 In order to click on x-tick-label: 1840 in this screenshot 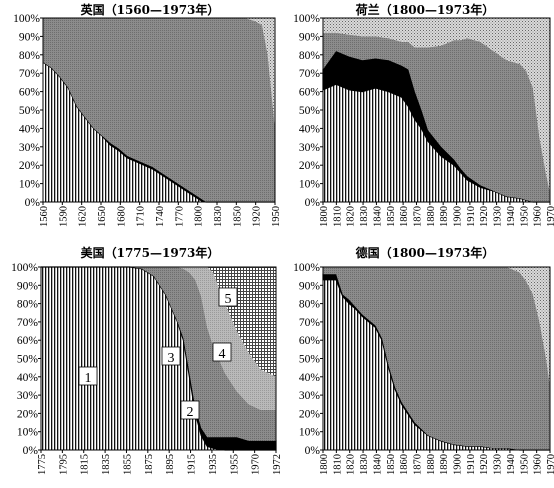, I will do `click(377, 464)`.